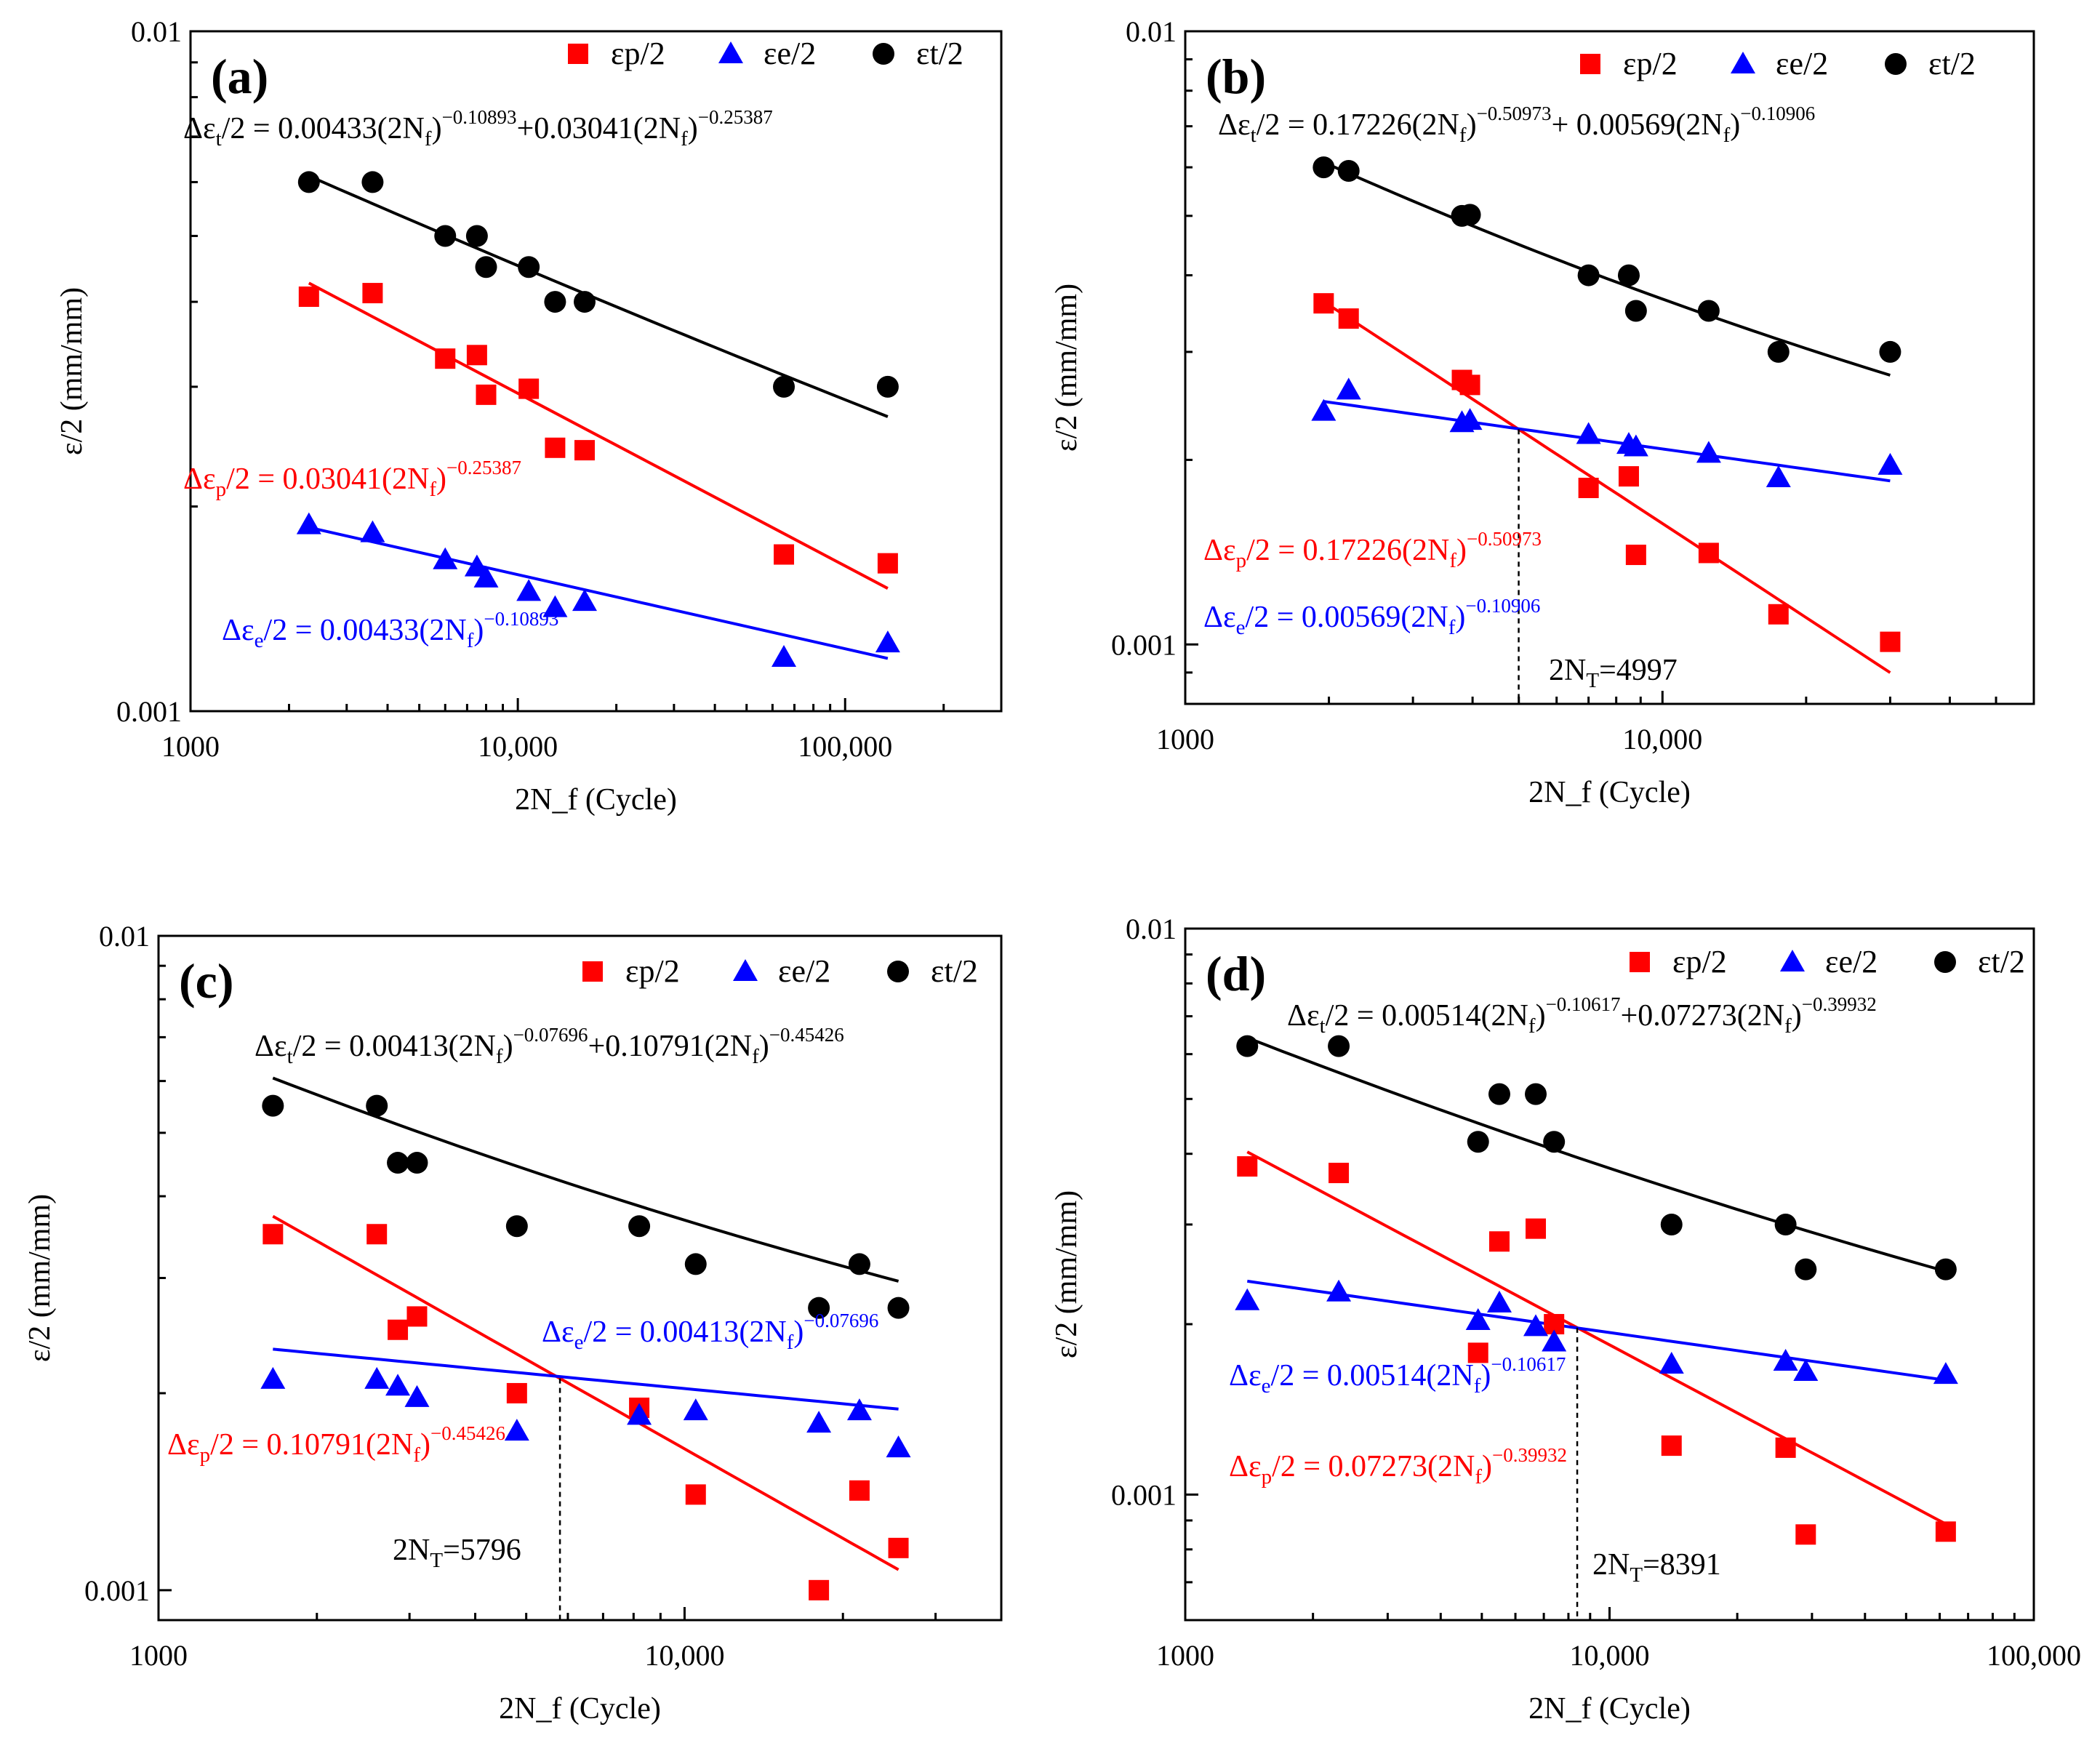 The image size is (2100, 1751). What do you see at coordinates (1236, 973) in the screenshot?
I see `panel-label: (d)` at bounding box center [1236, 973].